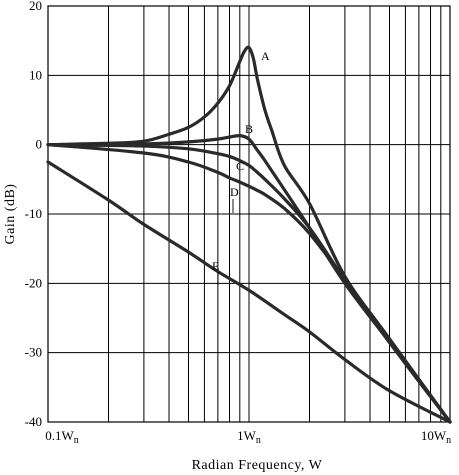 This screenshot has height=475, width=459. Describe the element at coordinates (215, 266) in the screenshot. I see `curve-label-e: E` at that location.